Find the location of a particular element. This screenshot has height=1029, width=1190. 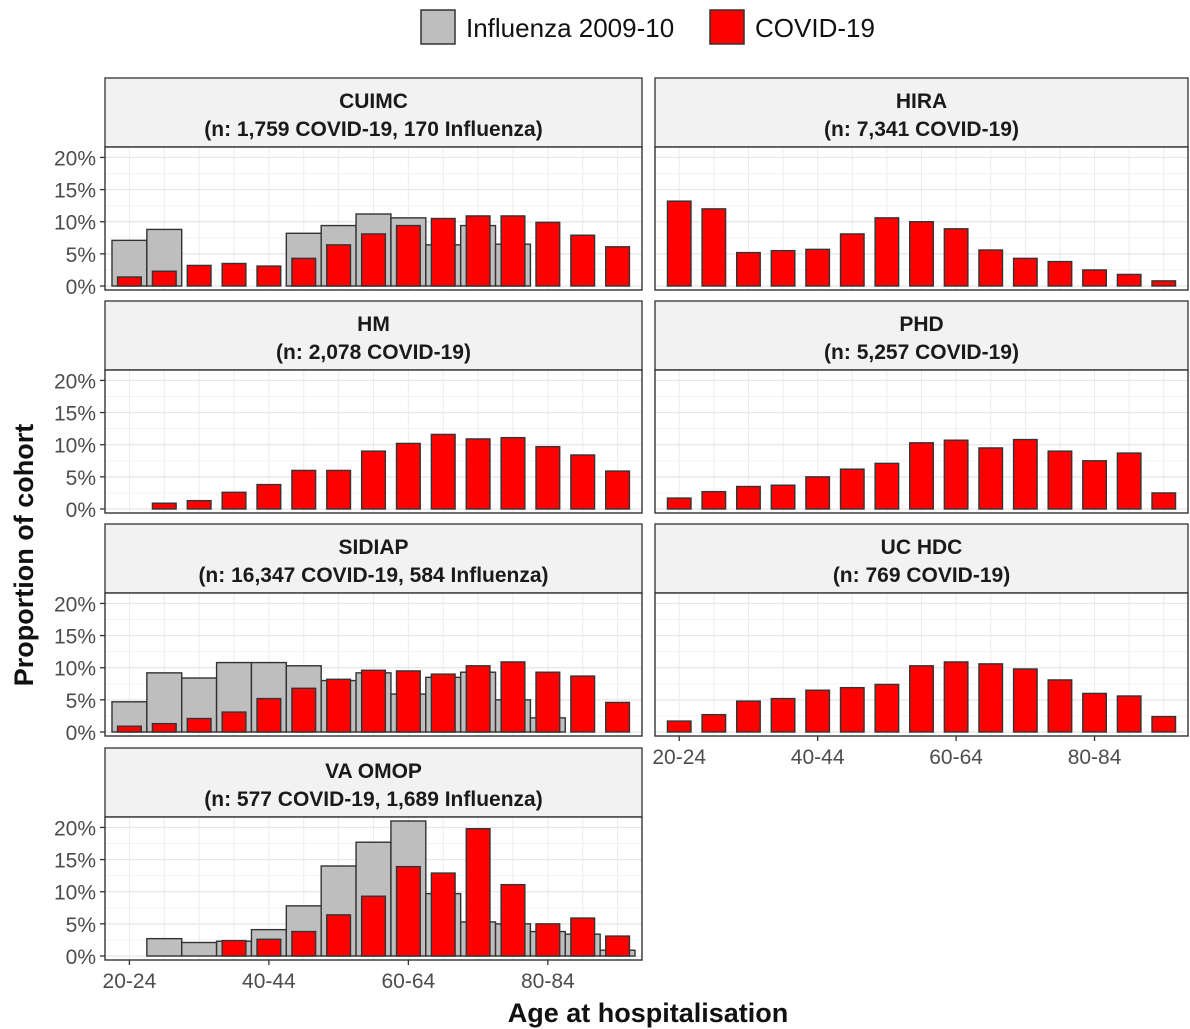

legend-label-covid: COVID-19 is located at coordinates (815, 28).